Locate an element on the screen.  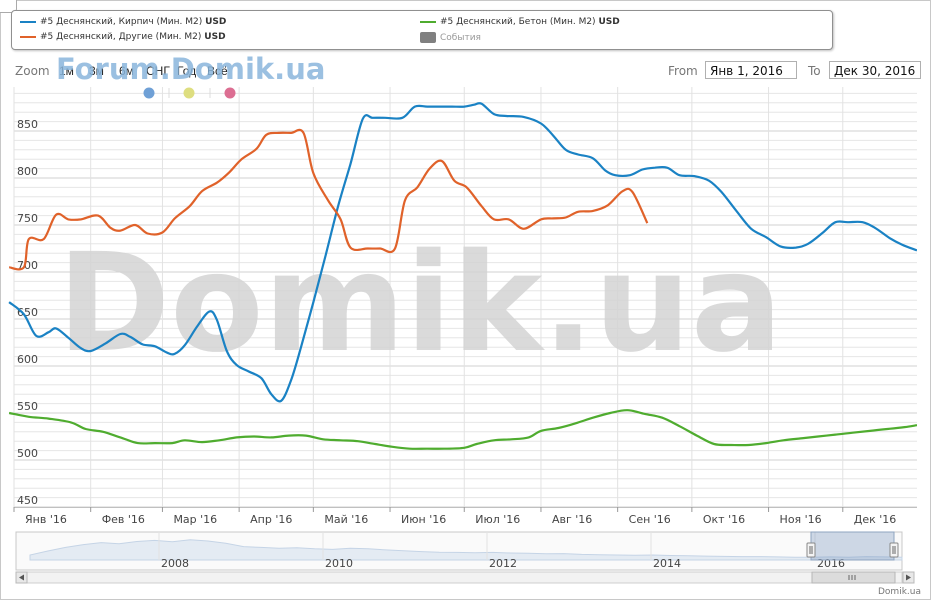
legend-concrete-swatch is located at coordinates (428, 21).